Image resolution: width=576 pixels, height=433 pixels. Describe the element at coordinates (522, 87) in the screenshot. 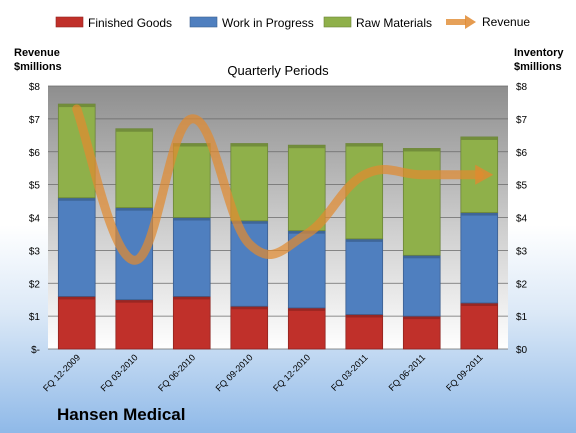

I see `y-right-tick-label: $8` at that location.